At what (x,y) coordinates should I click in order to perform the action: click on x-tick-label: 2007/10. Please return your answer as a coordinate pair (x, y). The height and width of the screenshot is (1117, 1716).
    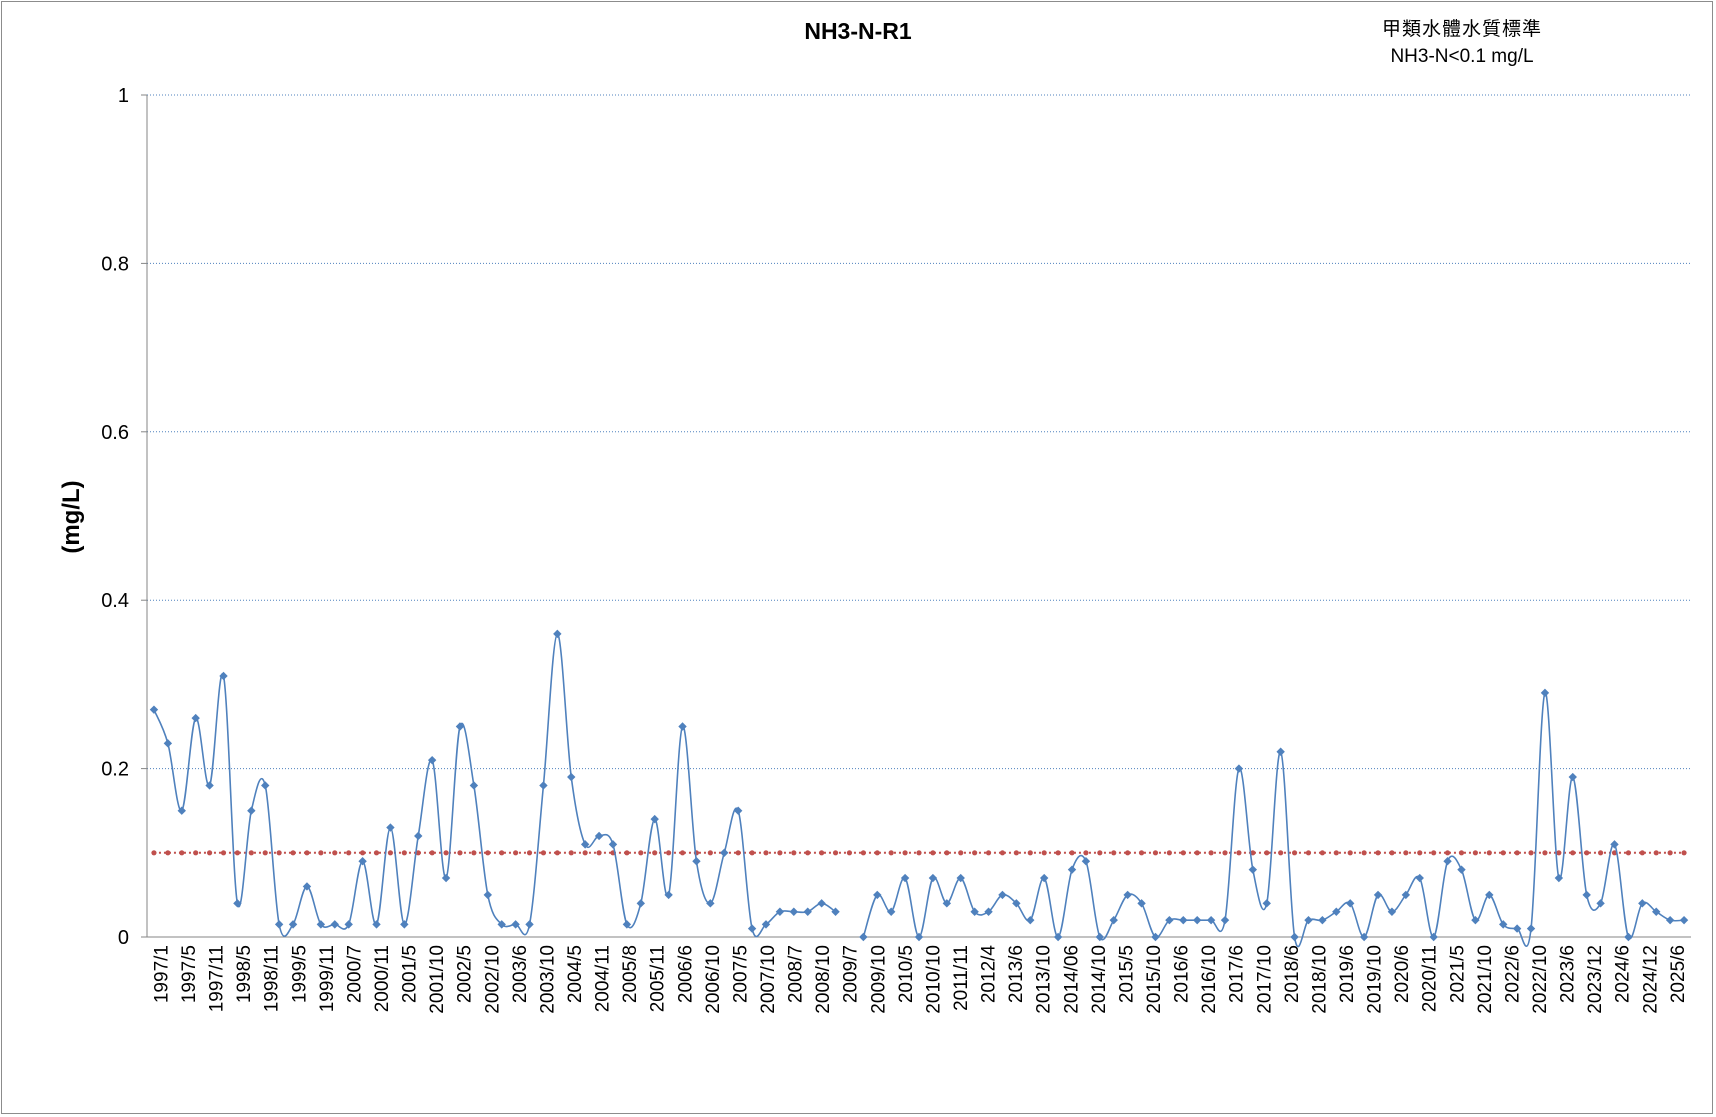
    Looking at the image, I should click on (768, 979).